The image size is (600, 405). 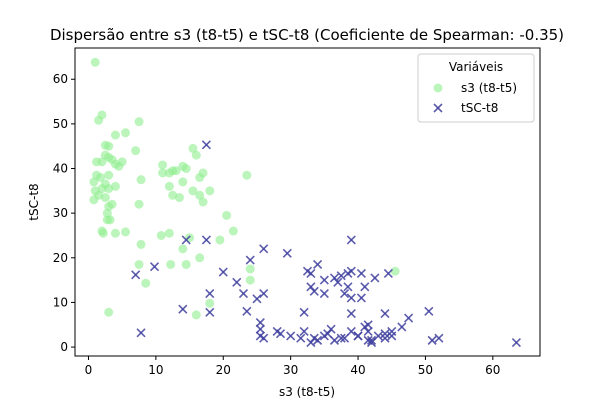 What do you see at coordinates (307, 392) in the screenshot?
I see `x-axis-label: s3 (t8-t5)` at bounding box center [307, 392].